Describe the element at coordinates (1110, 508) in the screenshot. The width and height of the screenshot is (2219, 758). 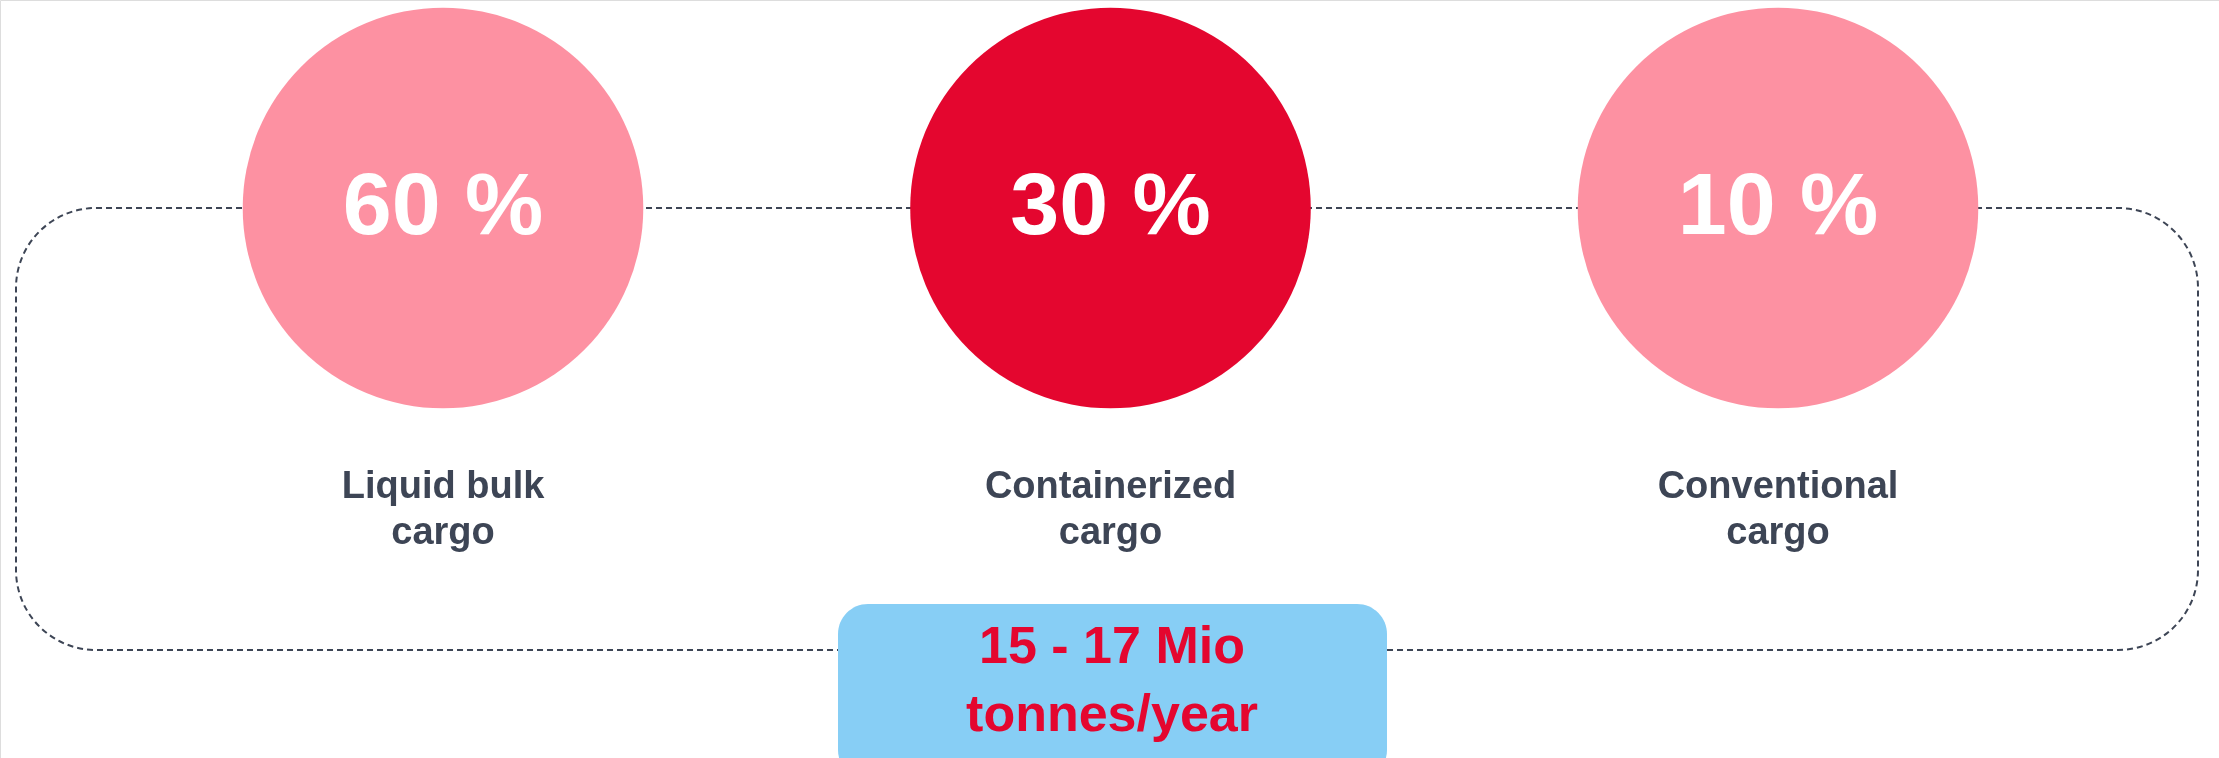
I see `category-label: Containerized cargo` at that location.